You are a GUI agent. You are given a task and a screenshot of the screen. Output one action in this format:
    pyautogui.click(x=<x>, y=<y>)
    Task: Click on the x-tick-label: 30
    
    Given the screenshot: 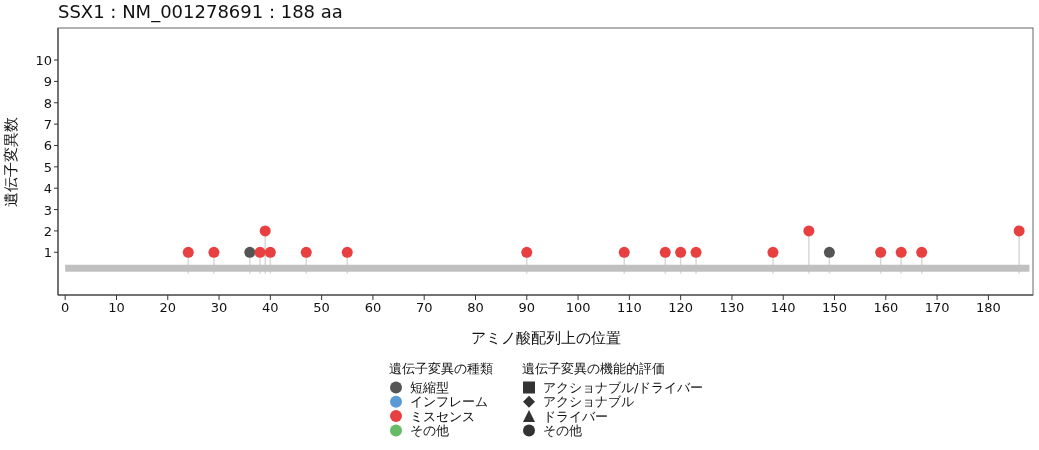 What is the action you would take?
    pyautogui.click(x=219, y=307)
    